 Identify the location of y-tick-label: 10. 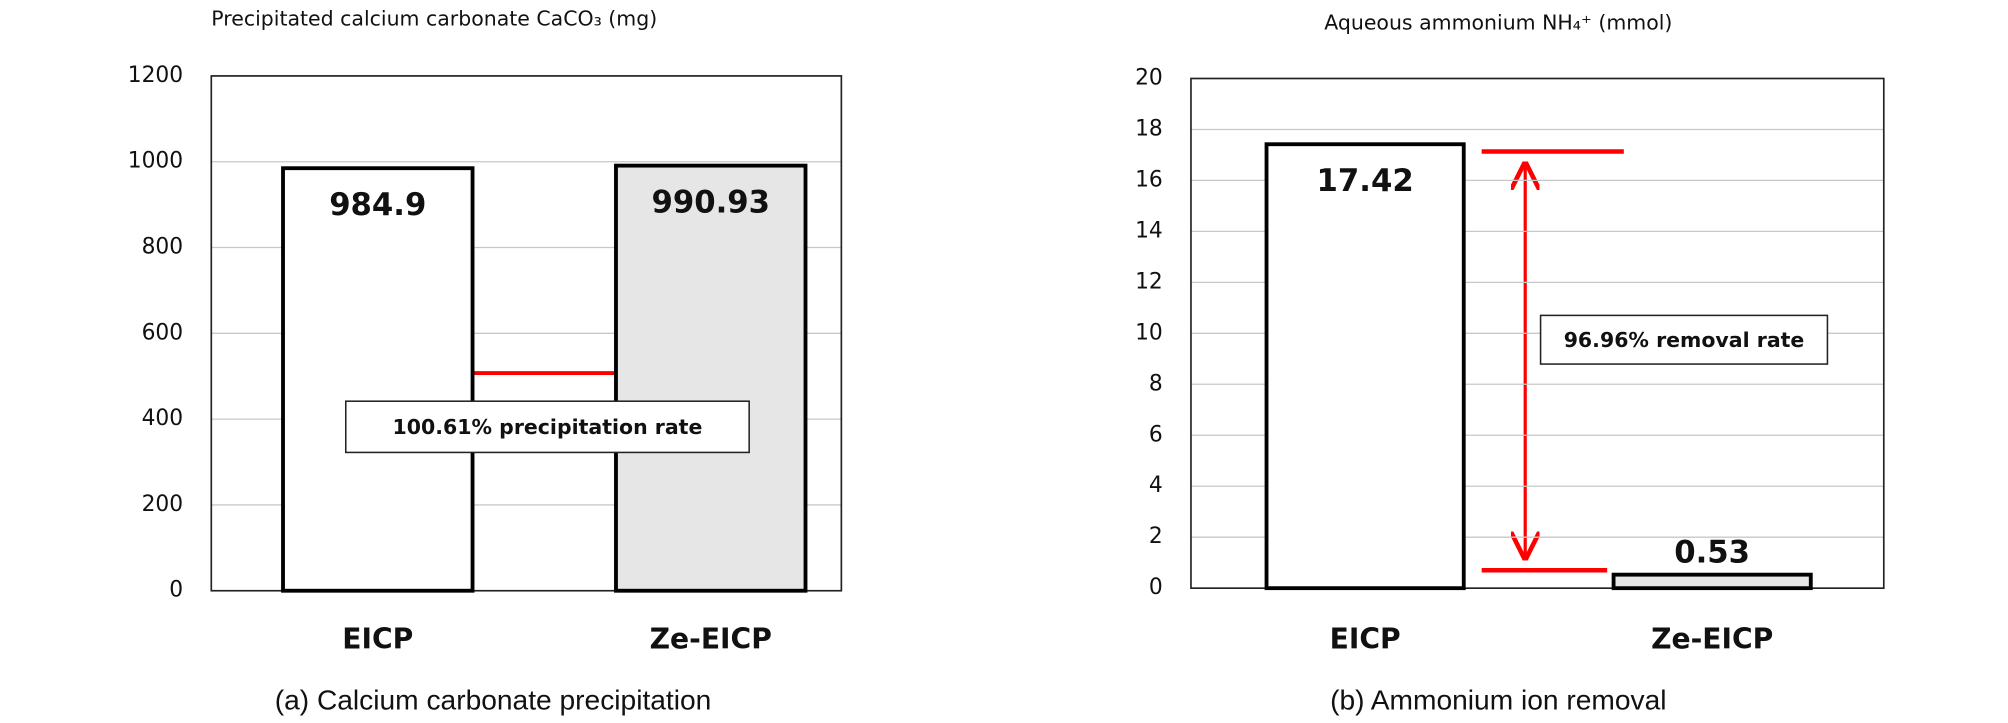
(1149, 332).